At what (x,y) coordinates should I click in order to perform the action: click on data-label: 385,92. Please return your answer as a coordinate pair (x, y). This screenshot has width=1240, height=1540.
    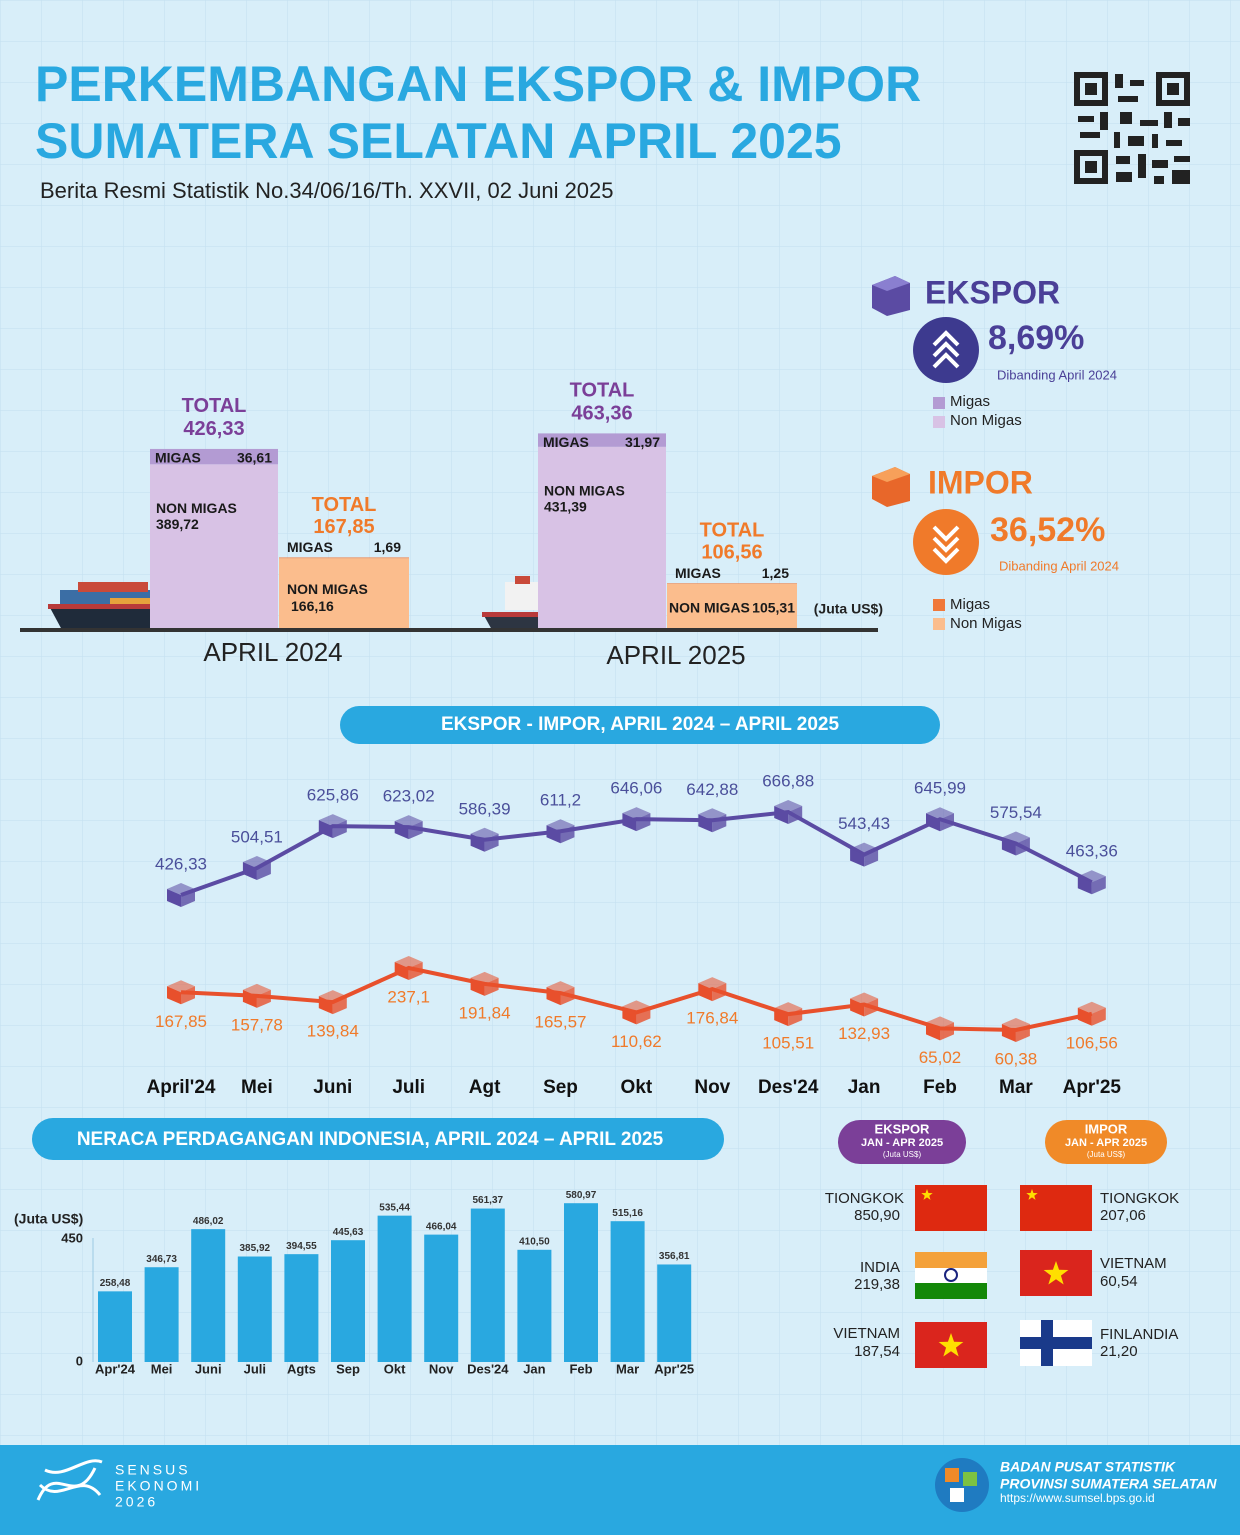
    Looking at the image, I should click on (255, 1248).